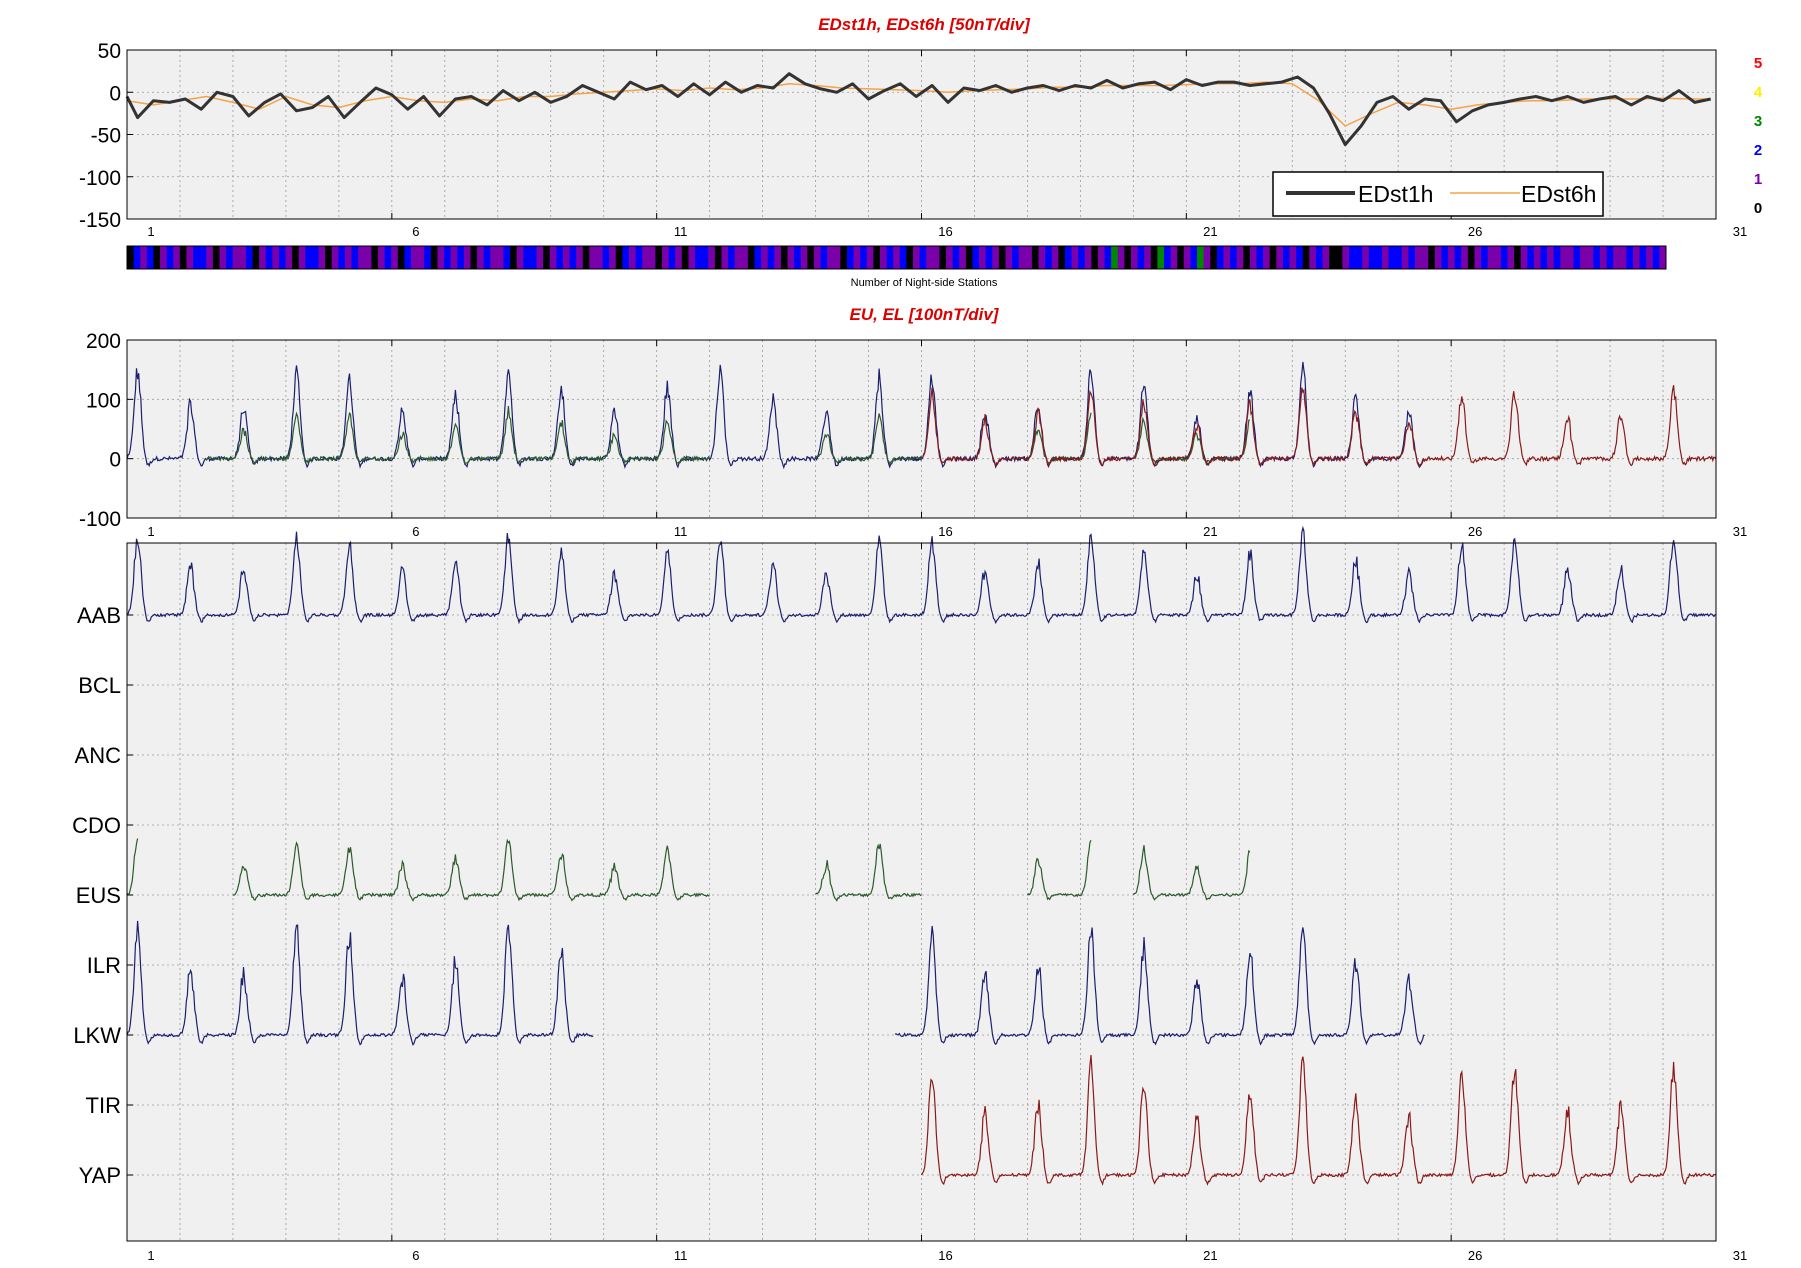 This screenshot has width=1801, height=1268. What do you see at coordinates (103, 341) in the screenshot?
I see `panel2-ytick-label: 200` at bounding box center [103, 341].